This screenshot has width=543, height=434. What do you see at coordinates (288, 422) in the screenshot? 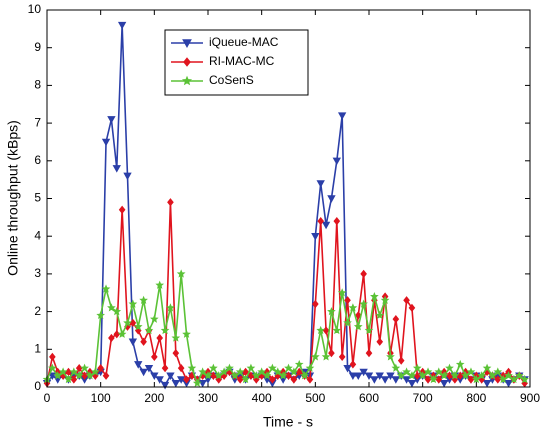
I see `x-axis-title: Time - s` at bounding box center [288, 422].